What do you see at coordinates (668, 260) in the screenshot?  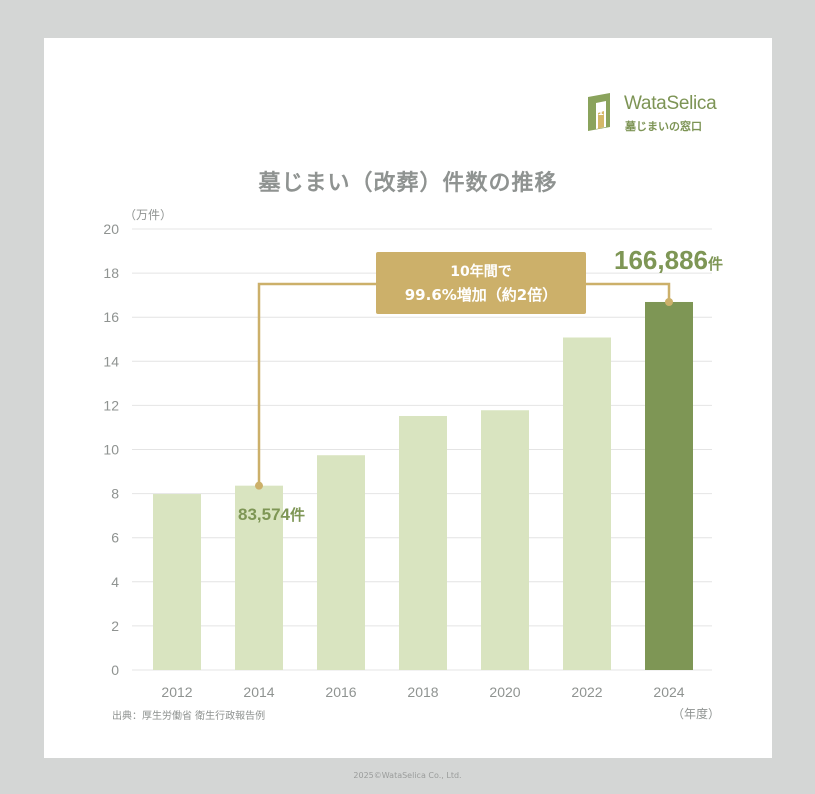 I see `end-value-label: 166,886件` at bounding box center [668, 260].